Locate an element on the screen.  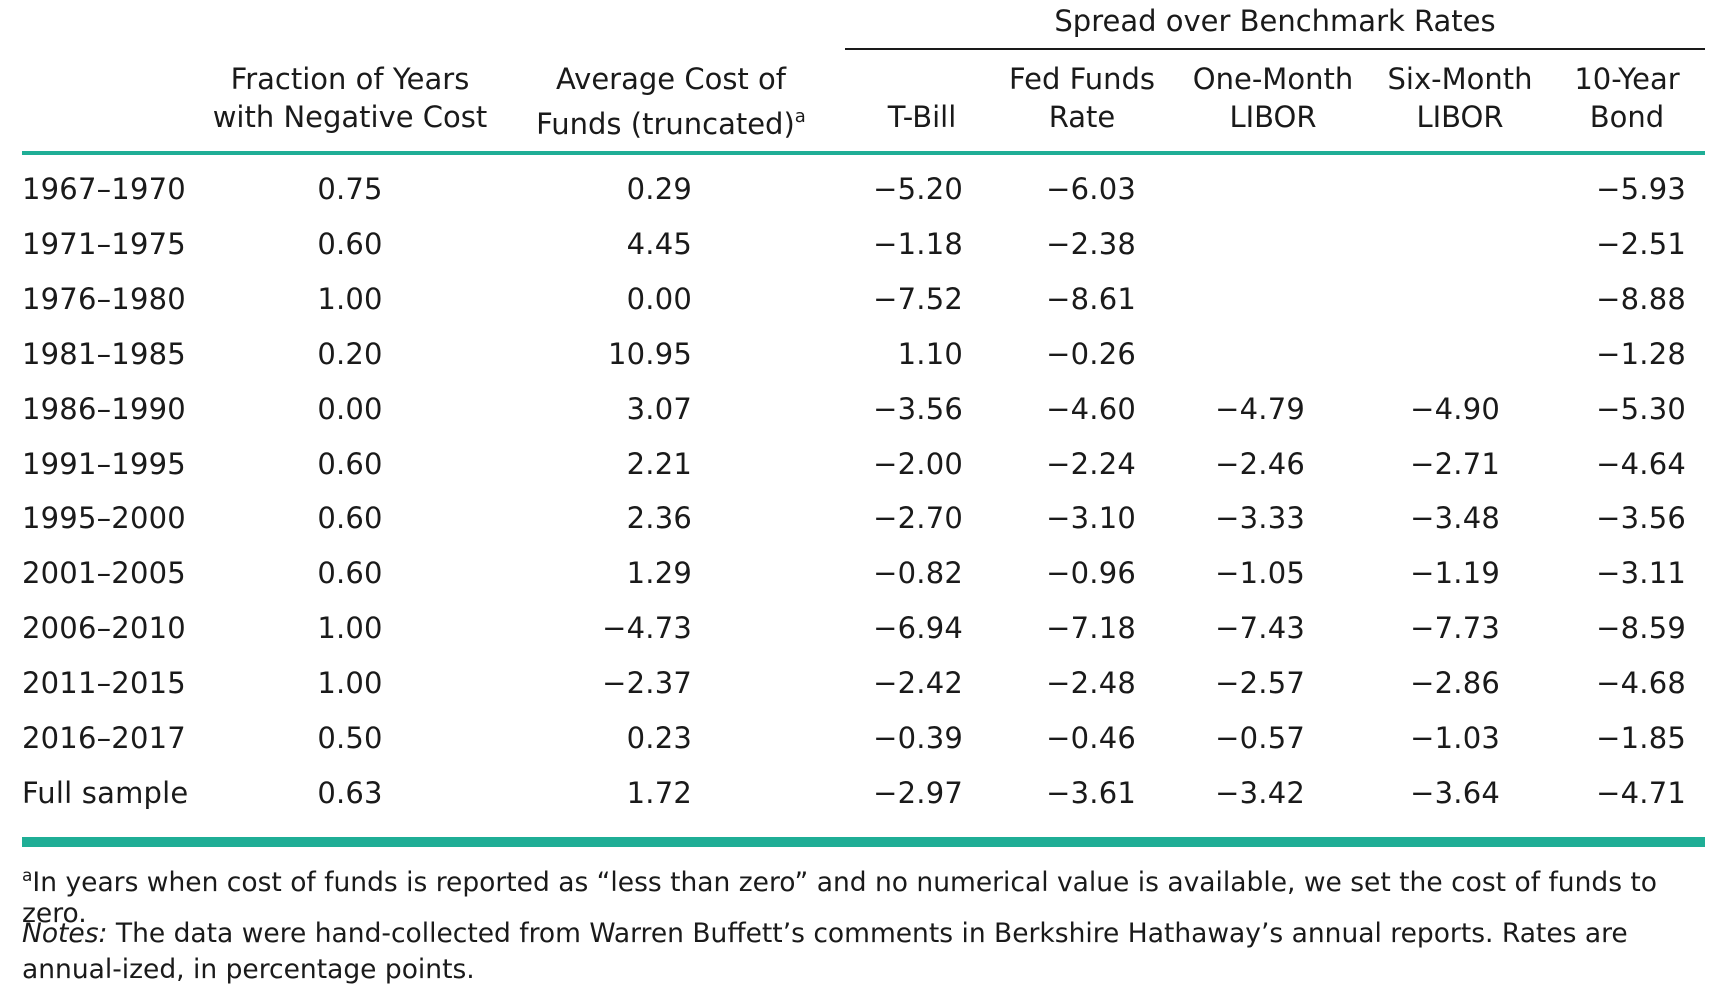
table-cell: 0.75 is located at coordinates (350, 189).